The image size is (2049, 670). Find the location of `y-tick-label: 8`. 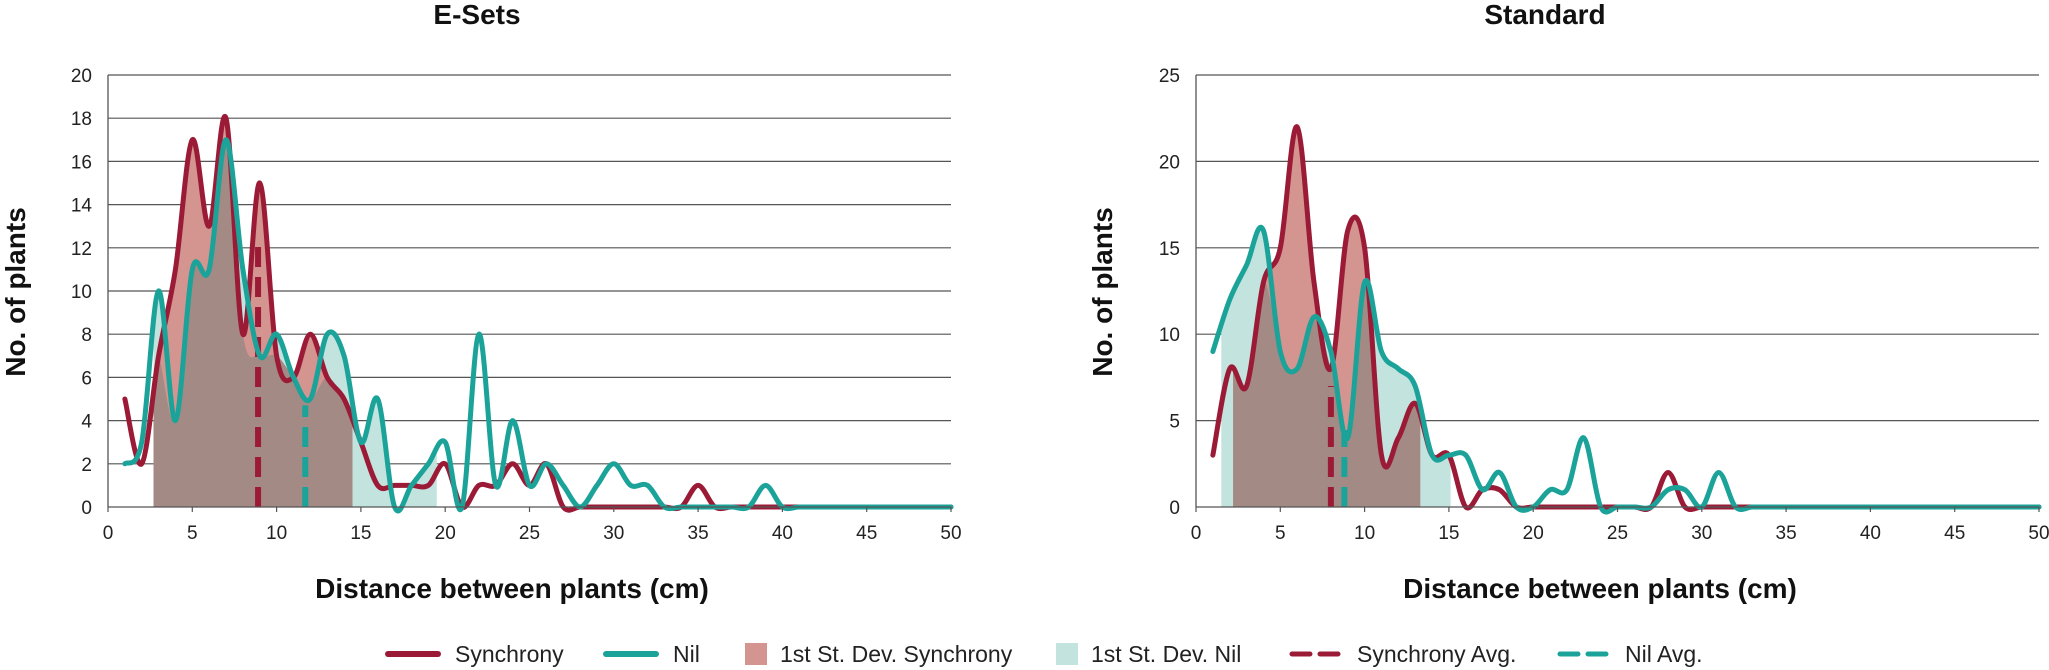

y-tick-label: 8 is located at coordinates (86, 335).